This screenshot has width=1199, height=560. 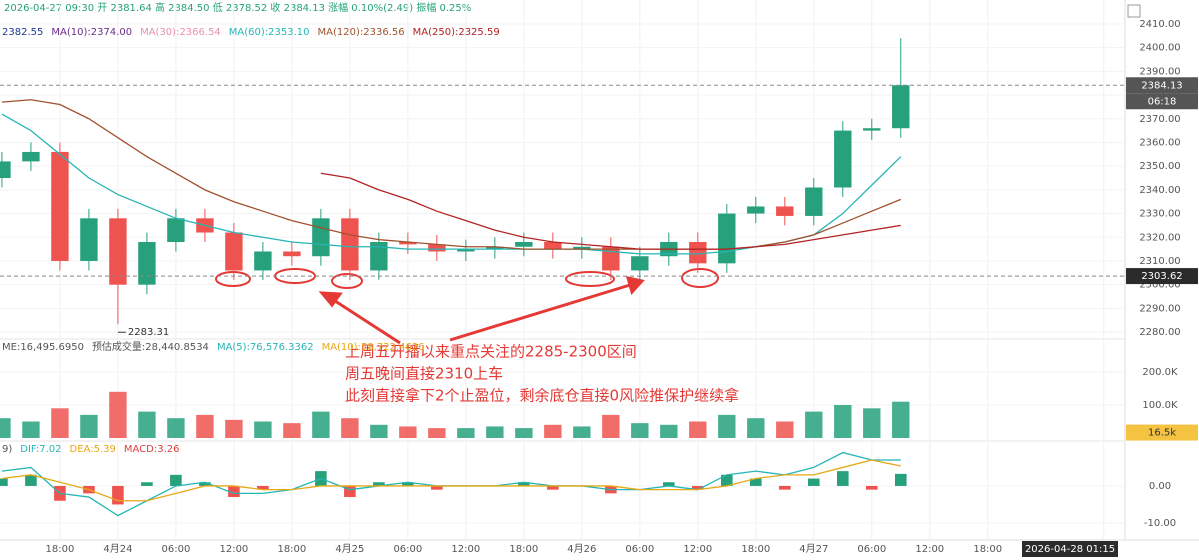 I want to click on arrow-head, so click(x=635, y=286).